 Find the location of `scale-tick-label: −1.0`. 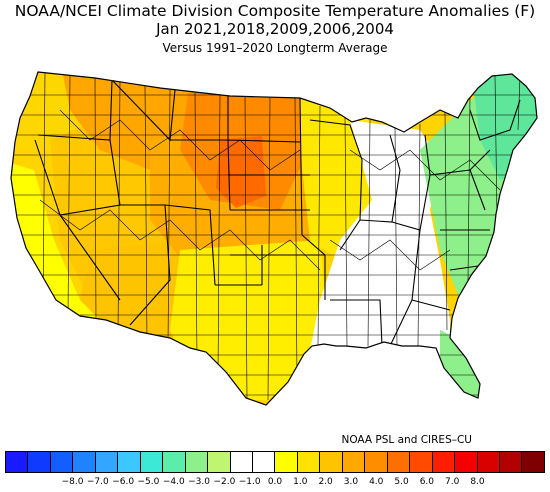

scale-tick-label: −1.0 is located at coordinates (249, 482).